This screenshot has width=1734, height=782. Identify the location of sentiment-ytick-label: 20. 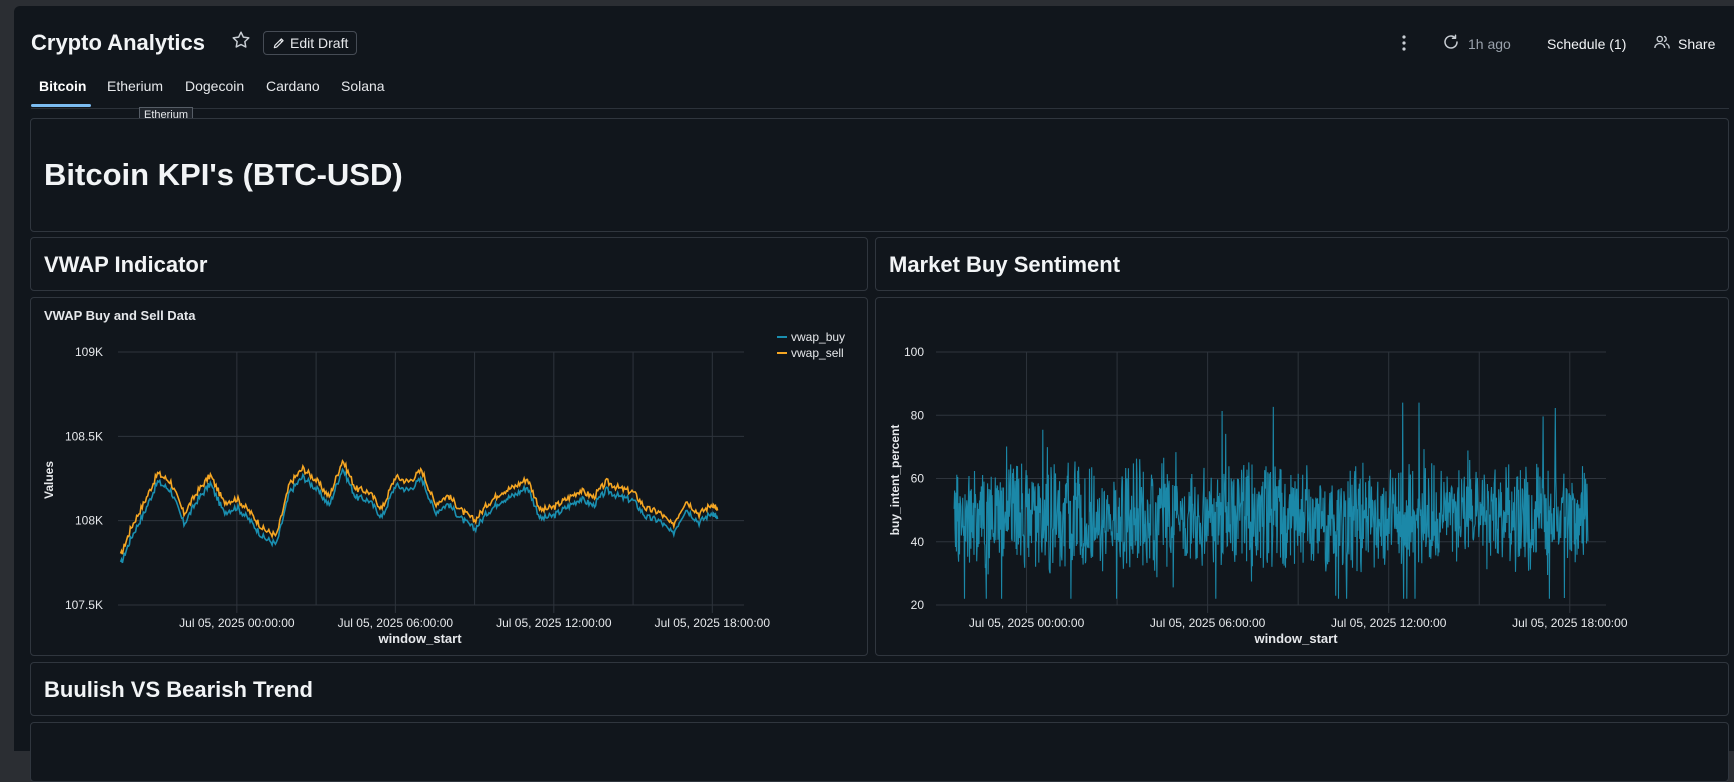
(918, 605).